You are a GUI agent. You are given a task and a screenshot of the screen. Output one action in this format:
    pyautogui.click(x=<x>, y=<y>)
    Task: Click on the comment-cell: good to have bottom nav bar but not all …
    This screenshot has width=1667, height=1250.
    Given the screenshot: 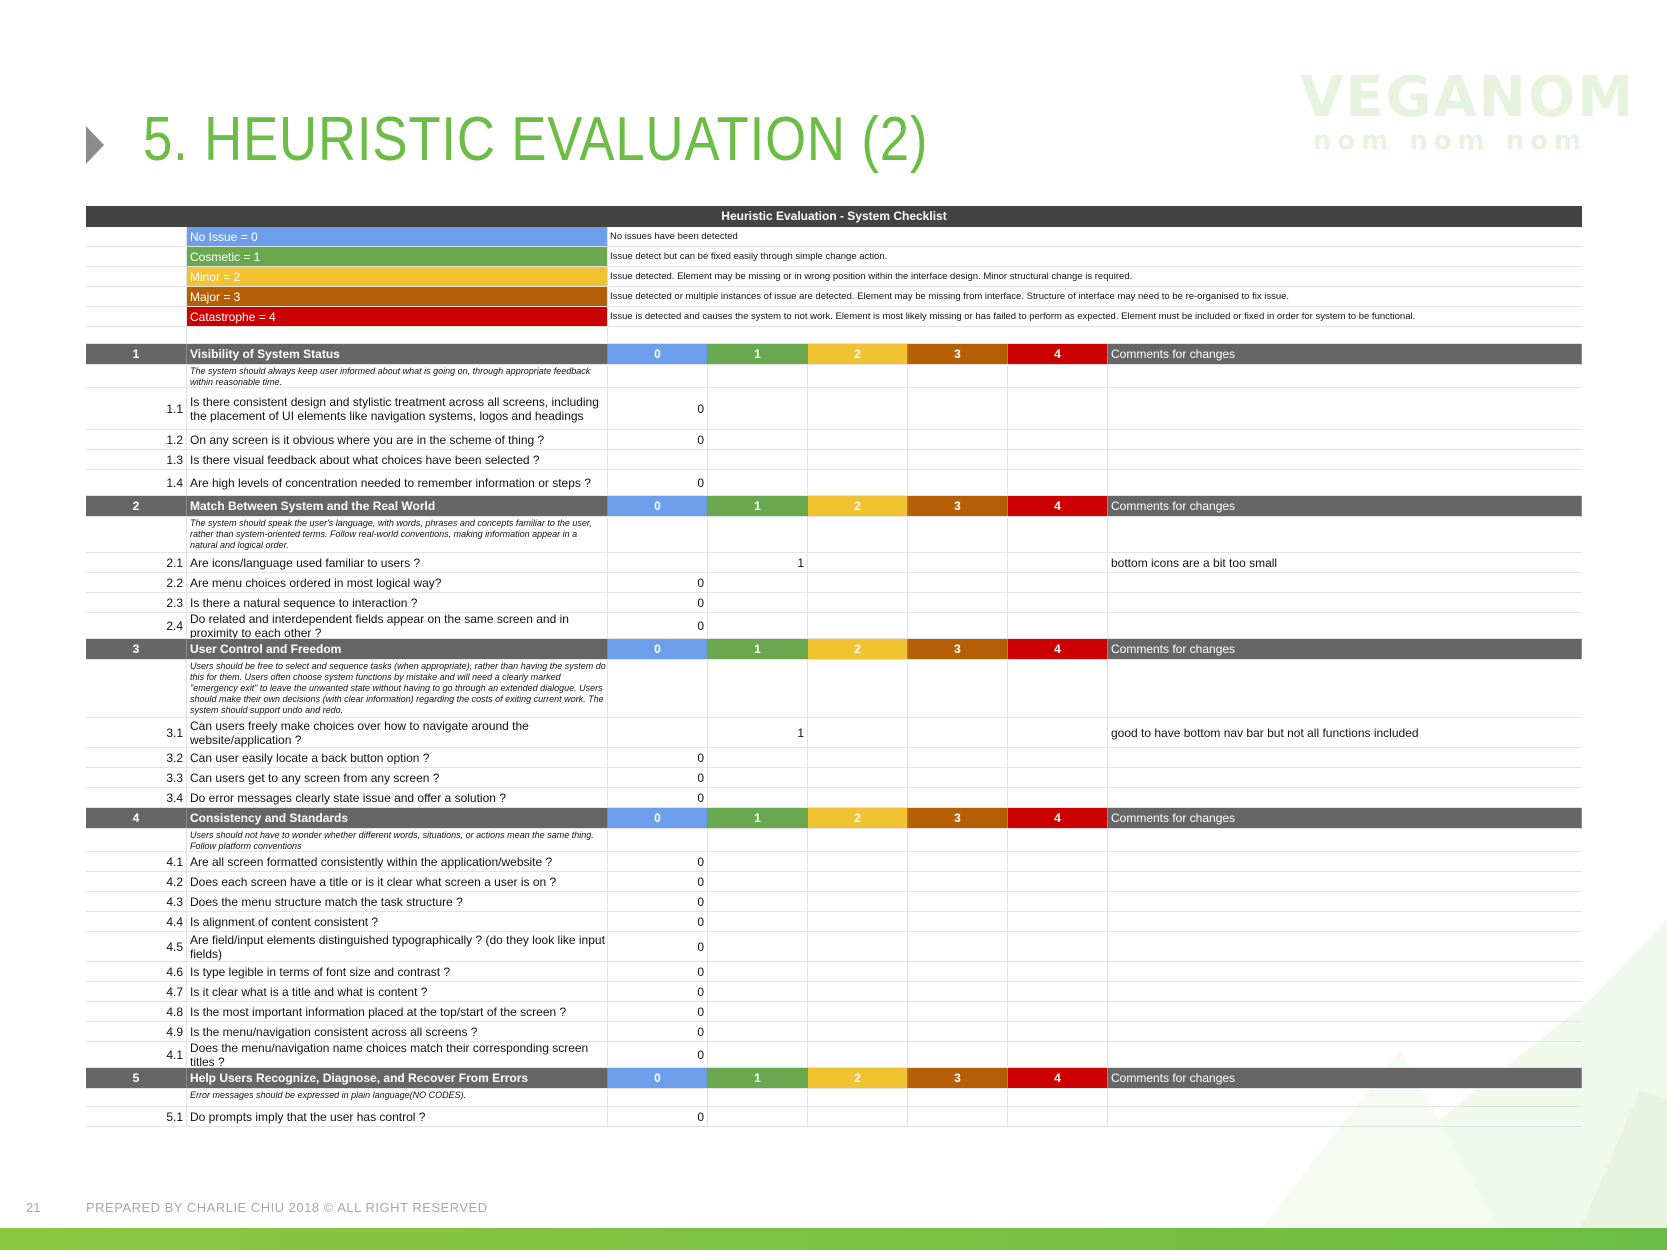 What is the action you would take?
    pyautogui.click(x=1265, y=732)
    